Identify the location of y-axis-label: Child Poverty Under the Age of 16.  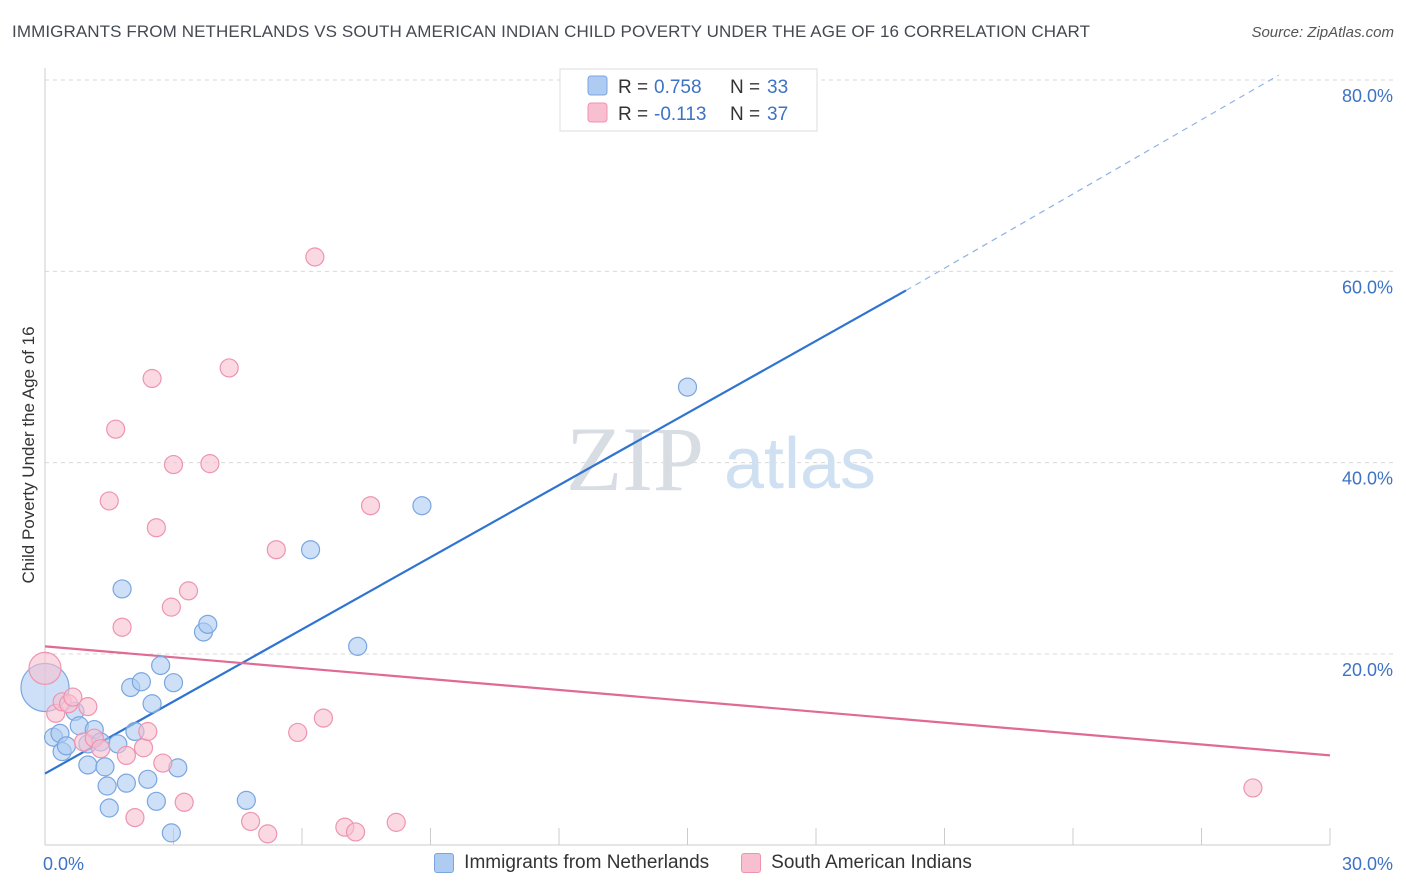
(28, 454).